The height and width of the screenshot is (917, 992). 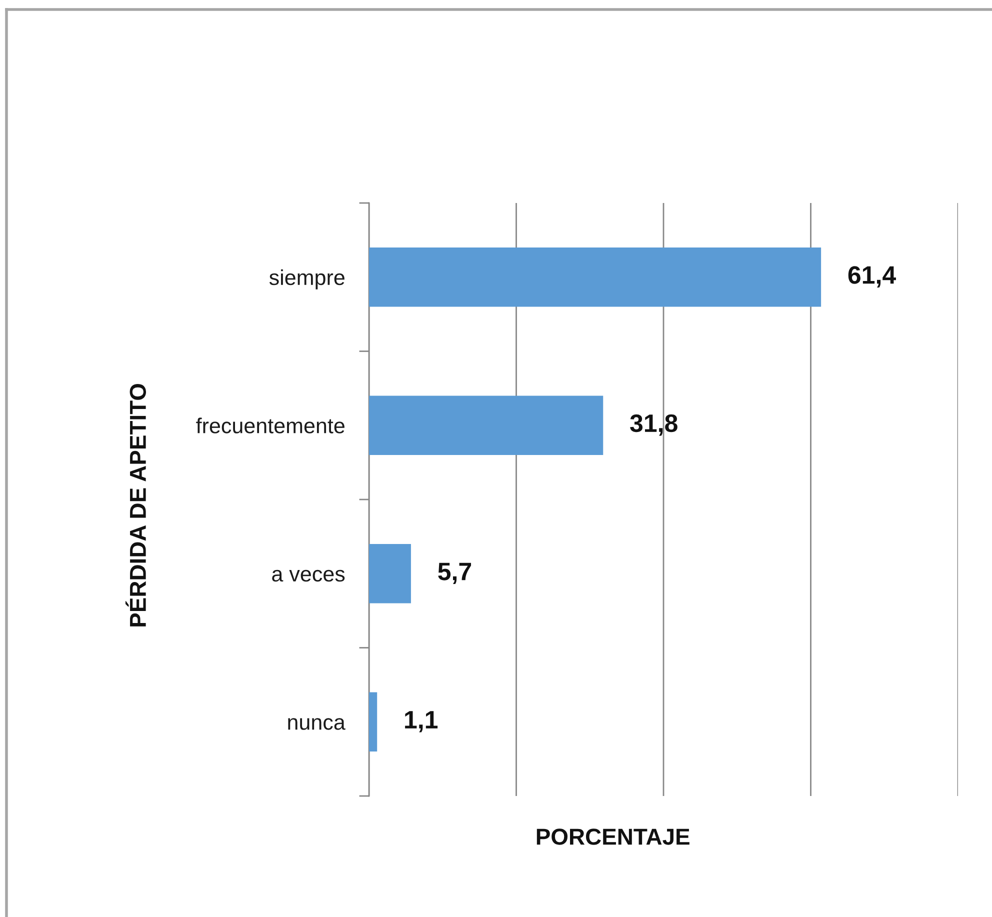 What do you see at coordinates (872, 277) in the screenshot?
I see `data-label: 61,4` at bounding box center [872, 277].